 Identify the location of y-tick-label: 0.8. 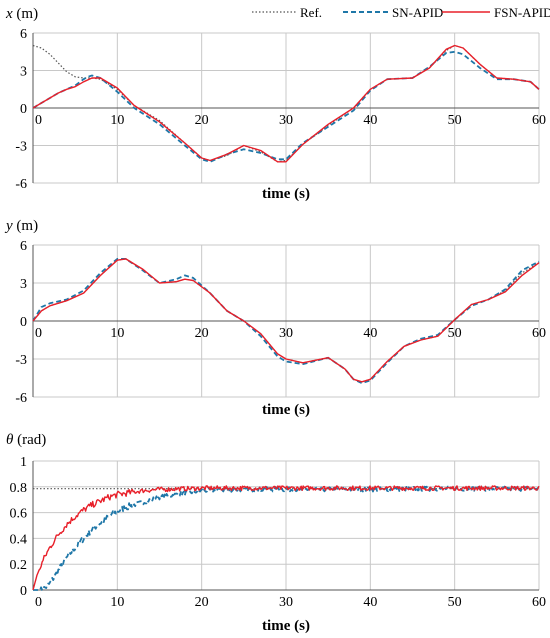
(19, 488).